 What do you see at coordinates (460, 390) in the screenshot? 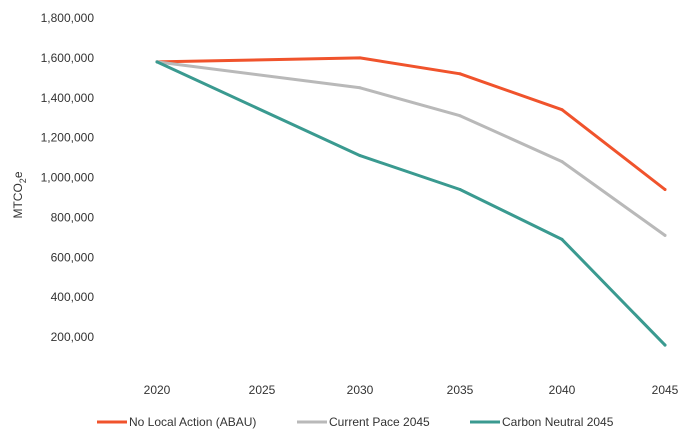
I see `x-tick-label: 2035` at bounding box center [460, 390].